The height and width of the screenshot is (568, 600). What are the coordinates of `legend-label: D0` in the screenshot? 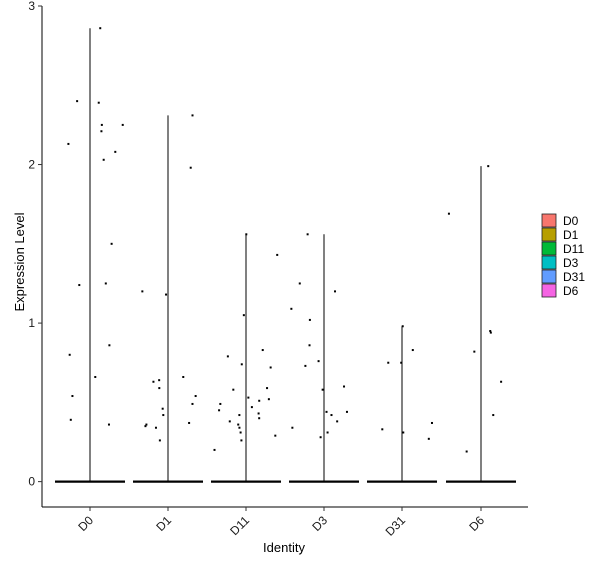 It's located at (571, 221).